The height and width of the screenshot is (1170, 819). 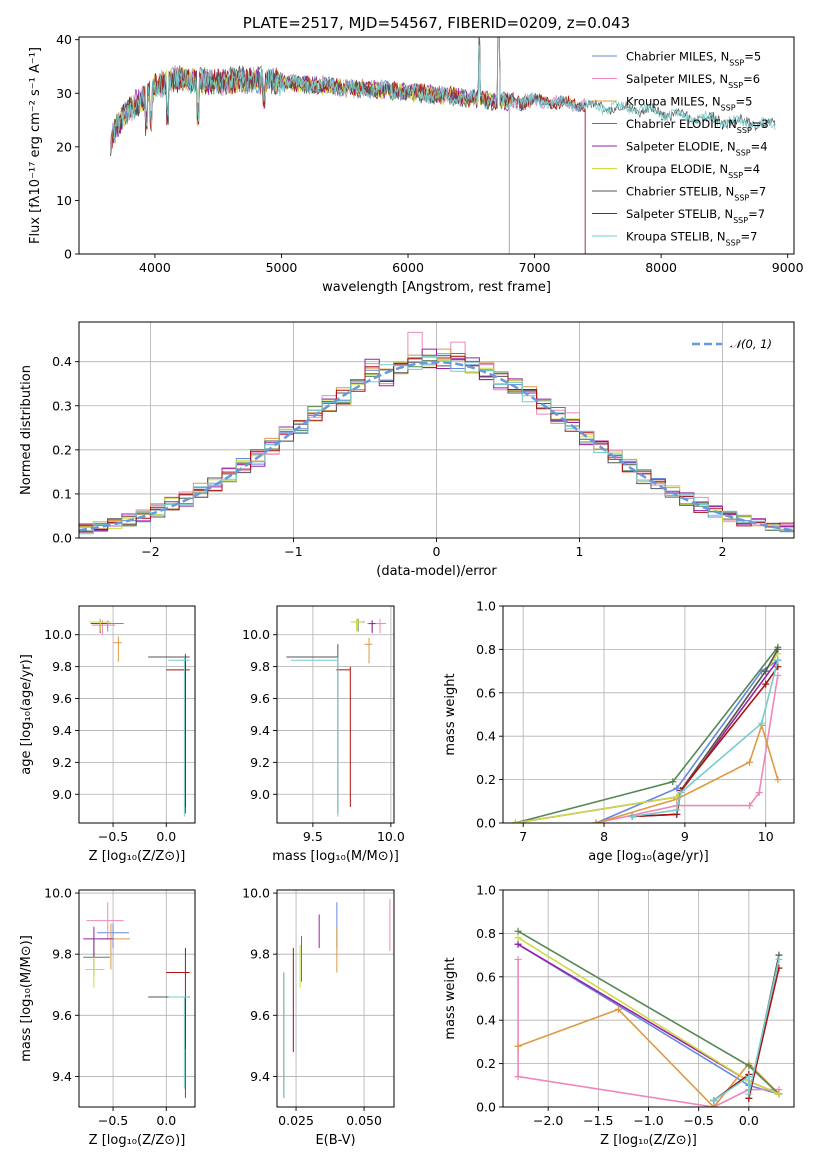 I want to click on x-tick-label: 9.5, so click(x=313, y=836).